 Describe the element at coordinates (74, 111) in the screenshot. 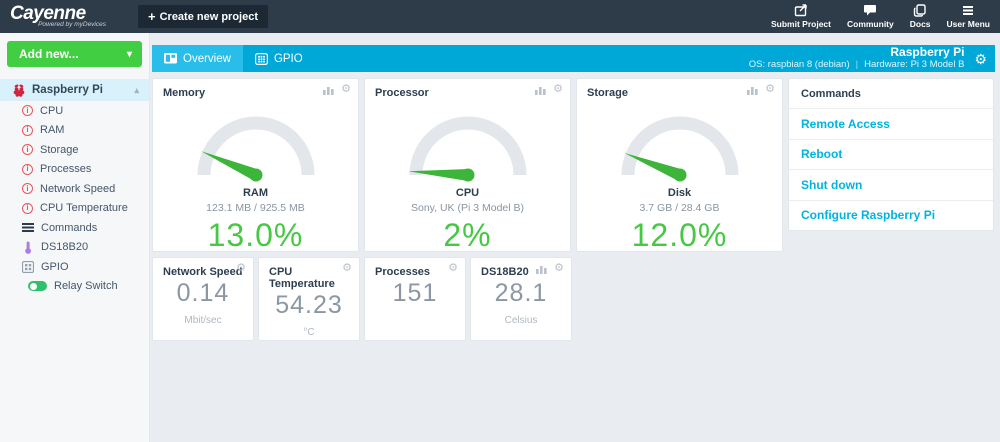

I see `sidebar-item-cpu: CPU` at that location.